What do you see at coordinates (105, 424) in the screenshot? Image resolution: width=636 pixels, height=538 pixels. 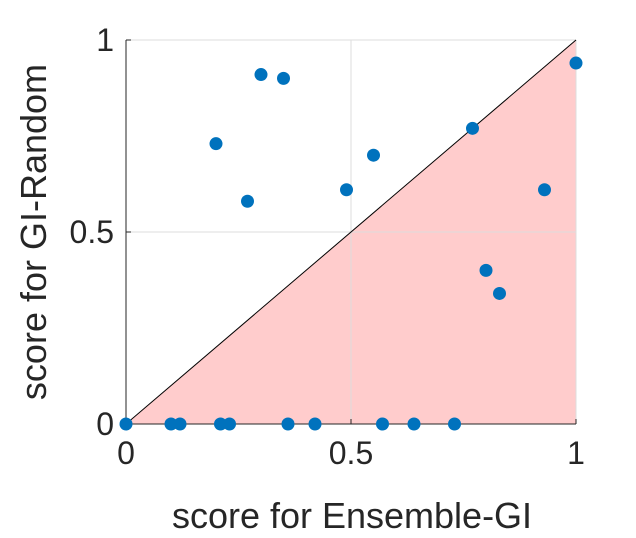 I see `y-tick-label: 0` at bounding box center [105, 424].